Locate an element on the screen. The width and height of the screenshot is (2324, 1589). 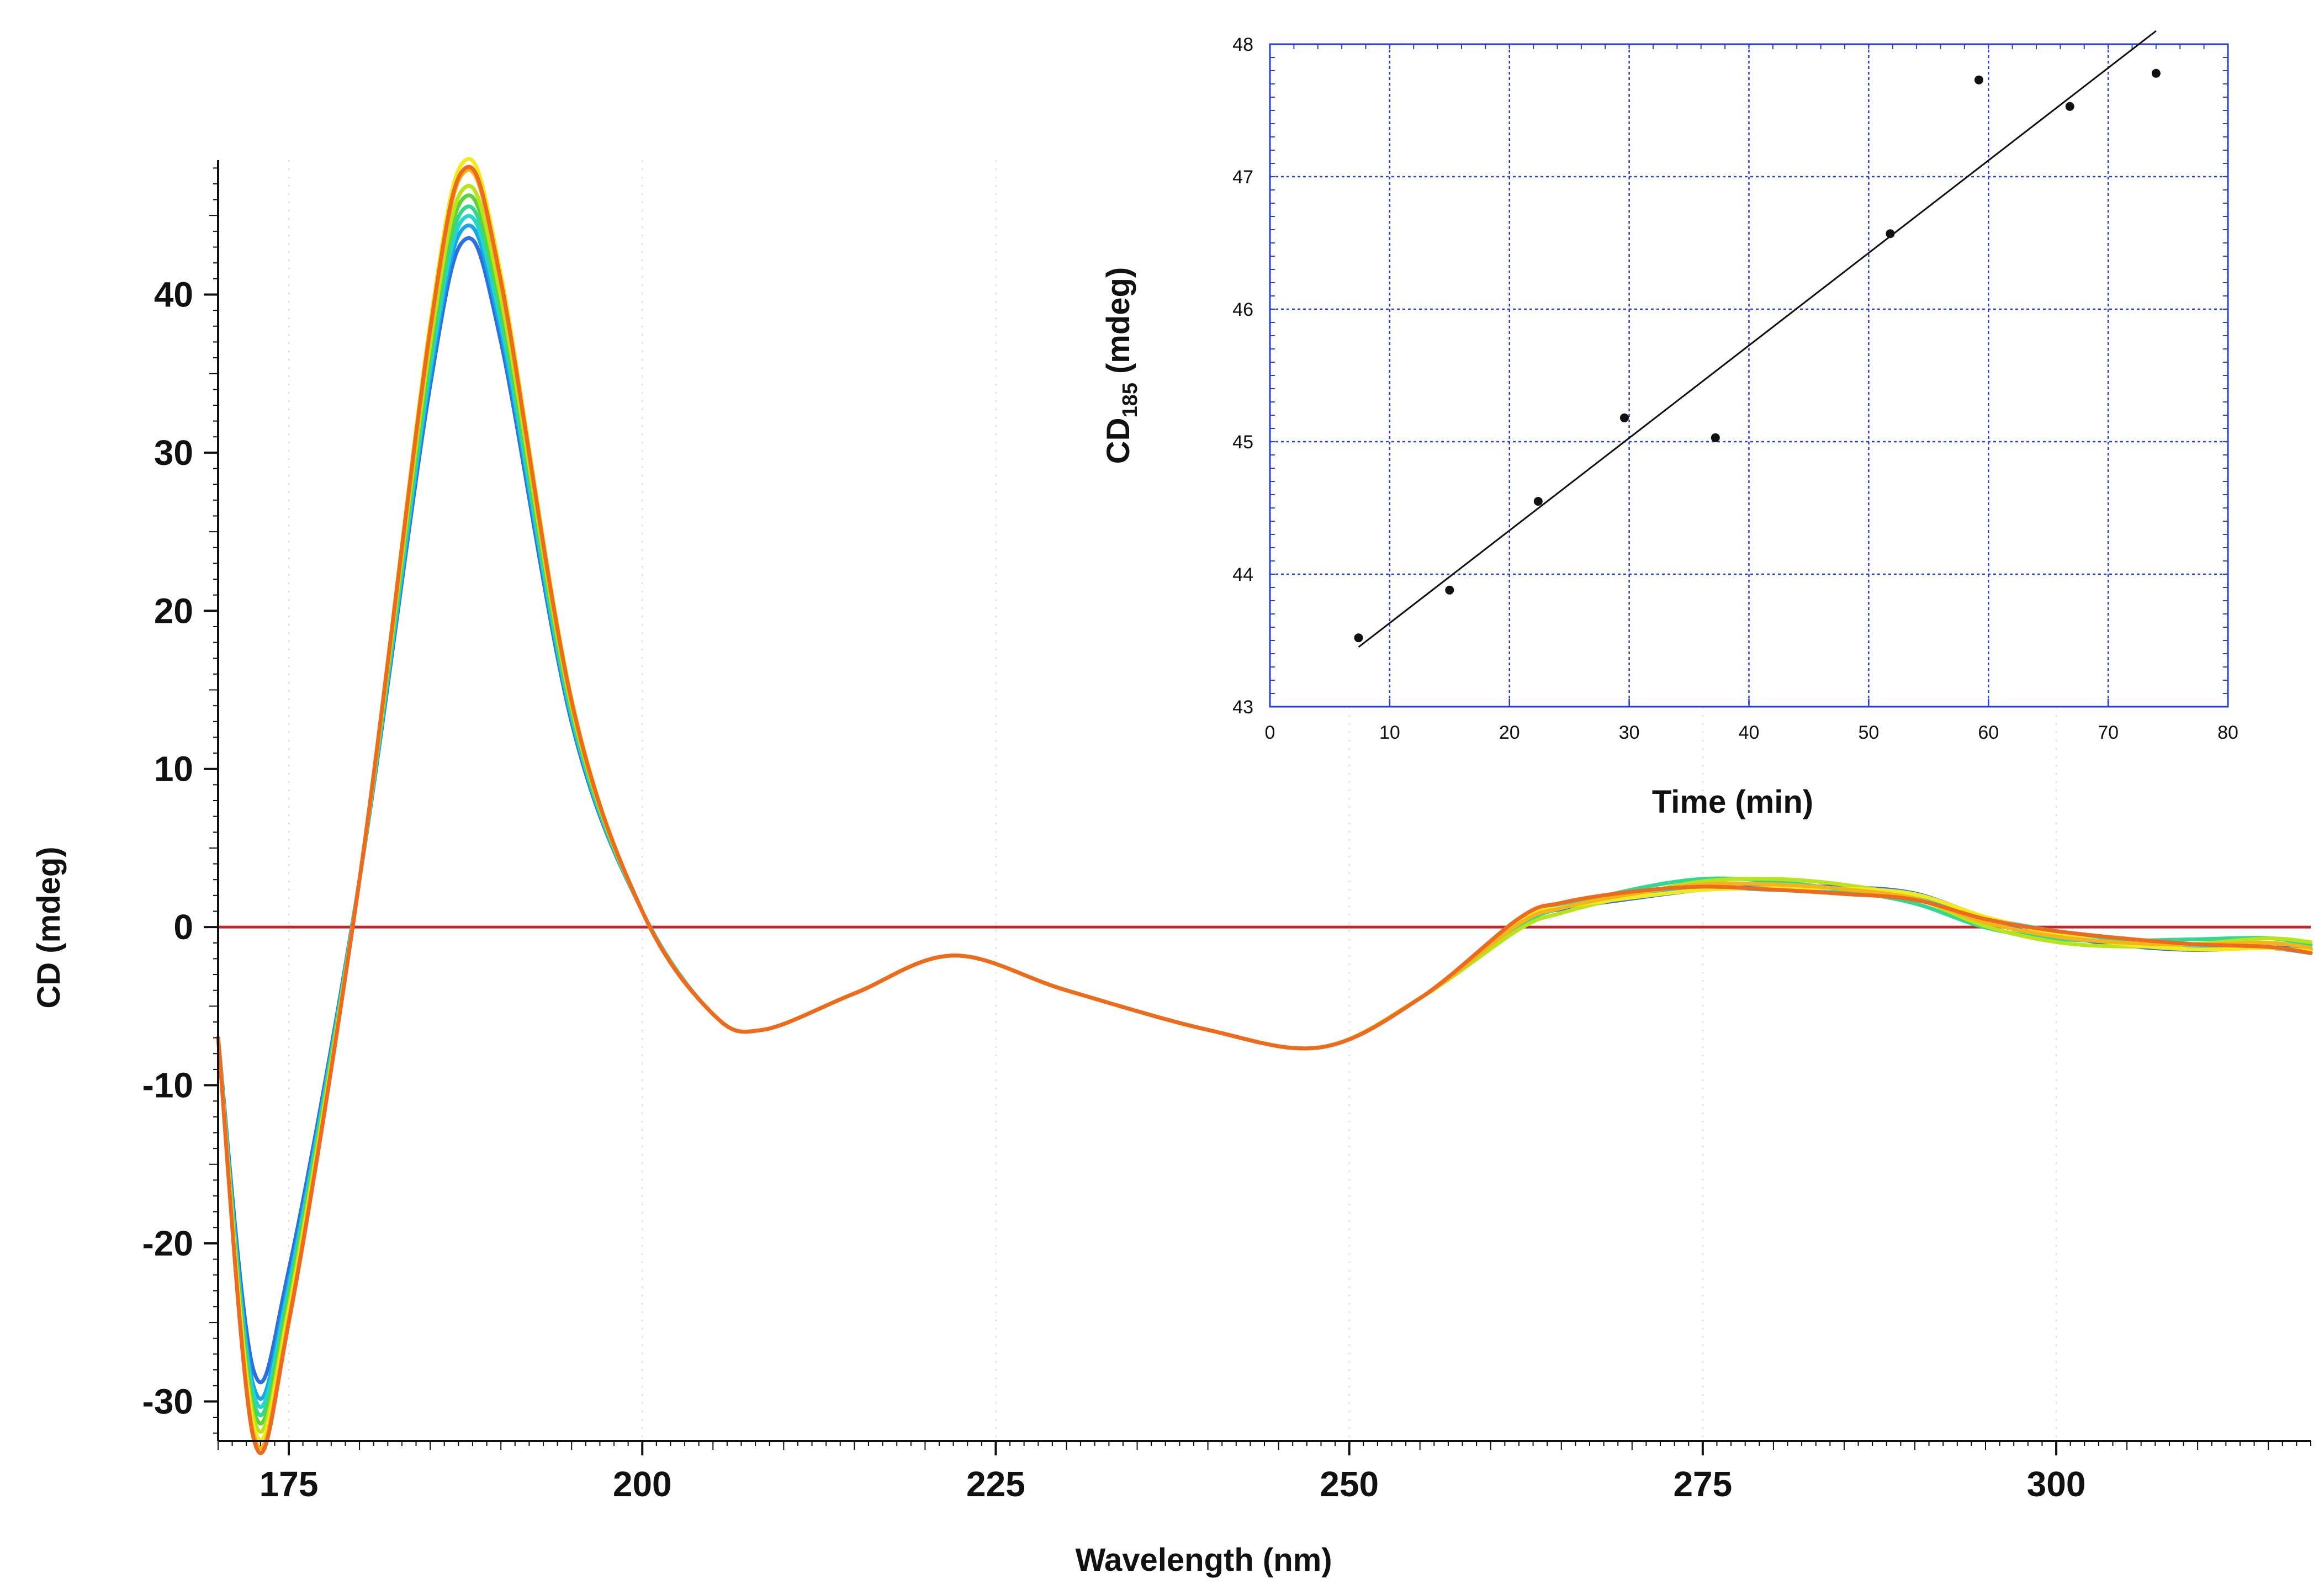
inset-fit-line is located at coordinates (1757, 339).